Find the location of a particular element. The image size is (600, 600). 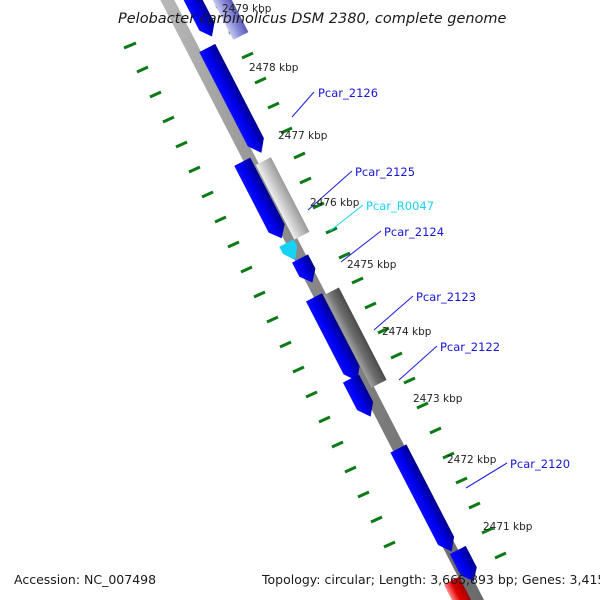

gene-feature-pcar-2123-outer is located at coordinates (355, 337).